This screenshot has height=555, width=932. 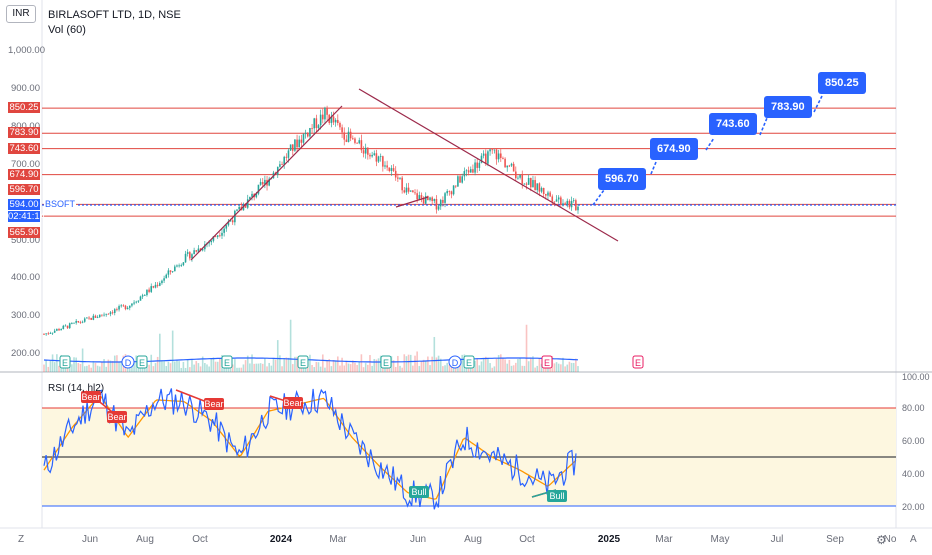 What do you see at coordinates (114, 15) in the screenshot?
I see `symbol-title: BIRLASOFT LTD, 1D, NSE` at bounding box center [114, 15].